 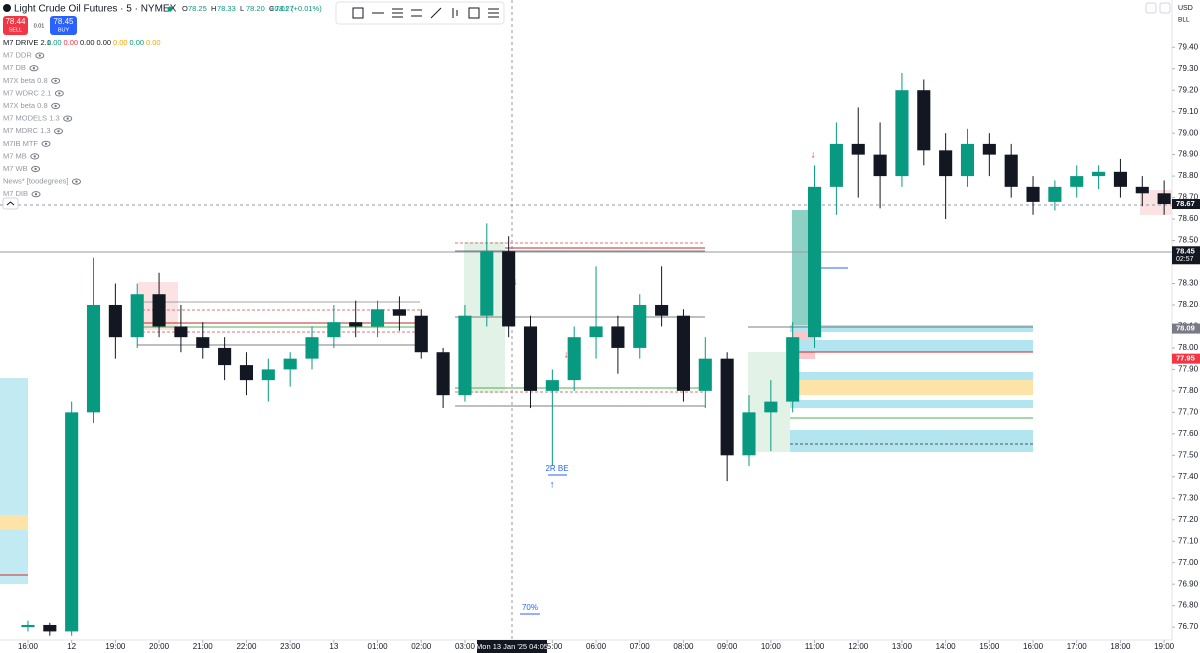 I want to click on y-tick-label: 78.50, so click(x=1188, y=240).